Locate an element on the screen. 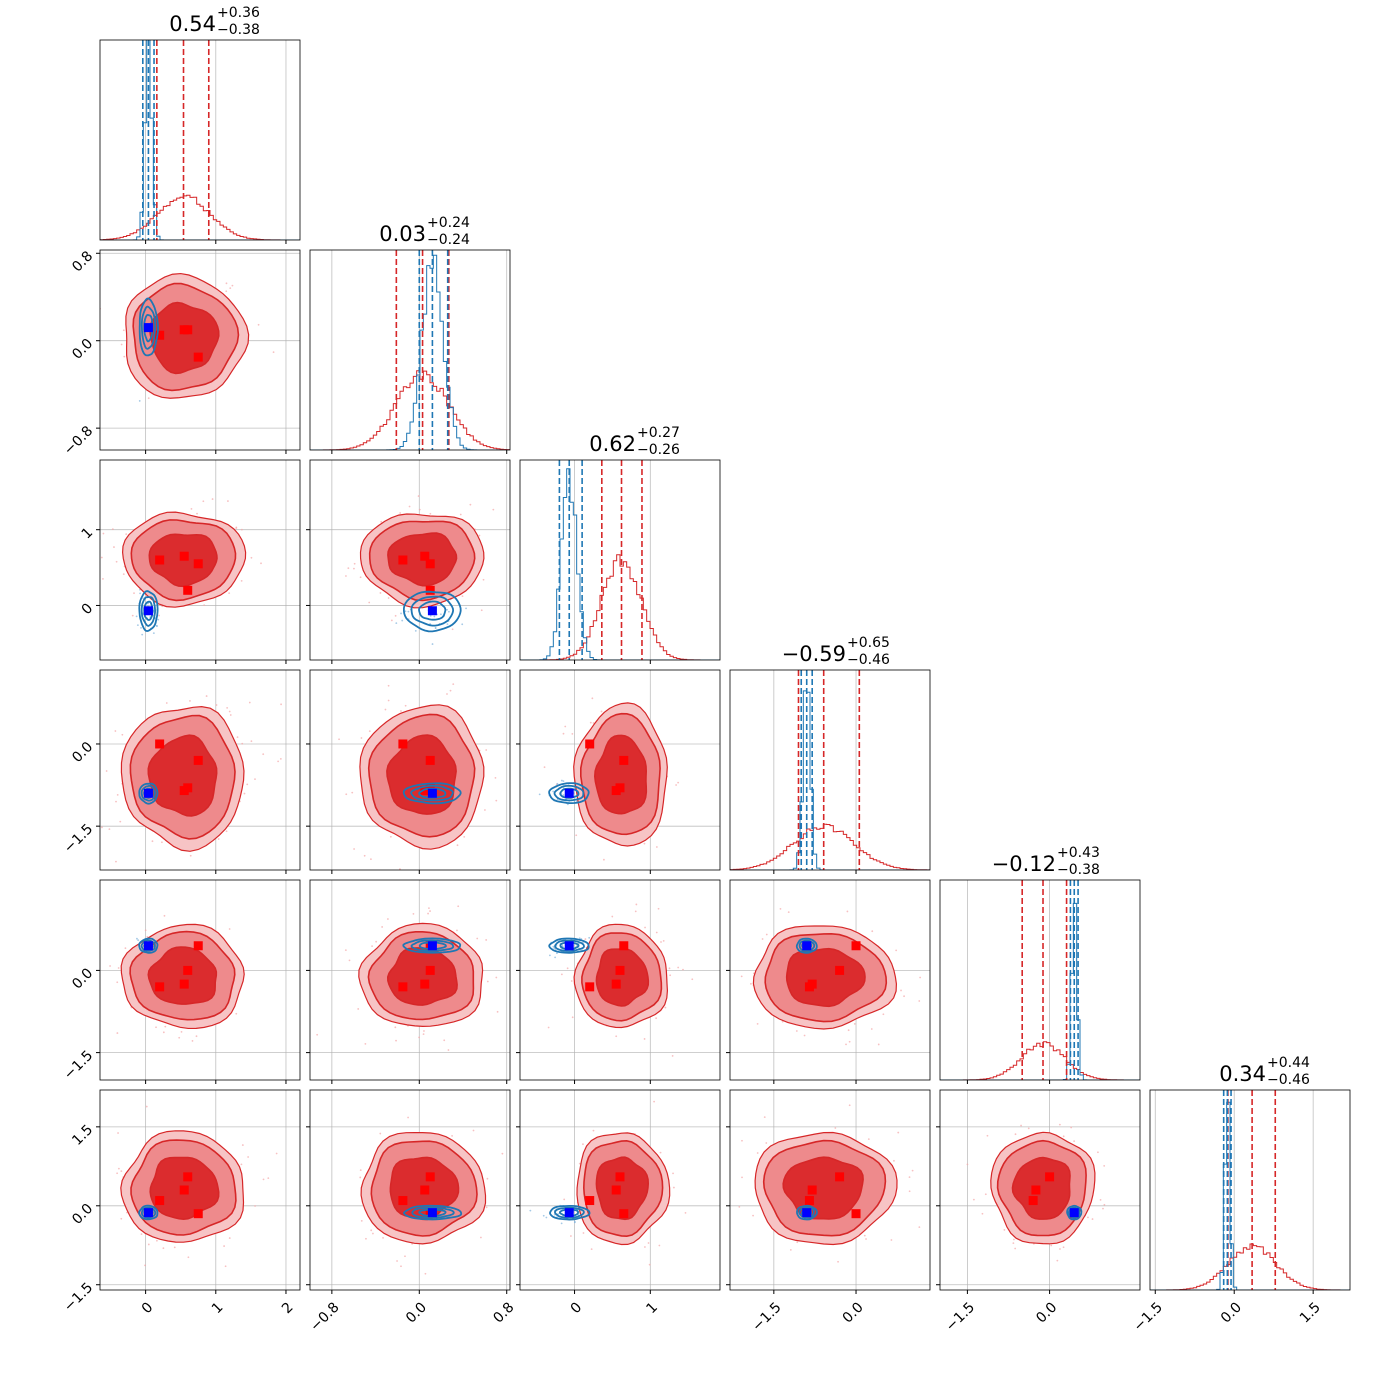 Image resolution: width=1390 pixels, height=1390 pixels. blue-marker is located at coordinates (148, 793).